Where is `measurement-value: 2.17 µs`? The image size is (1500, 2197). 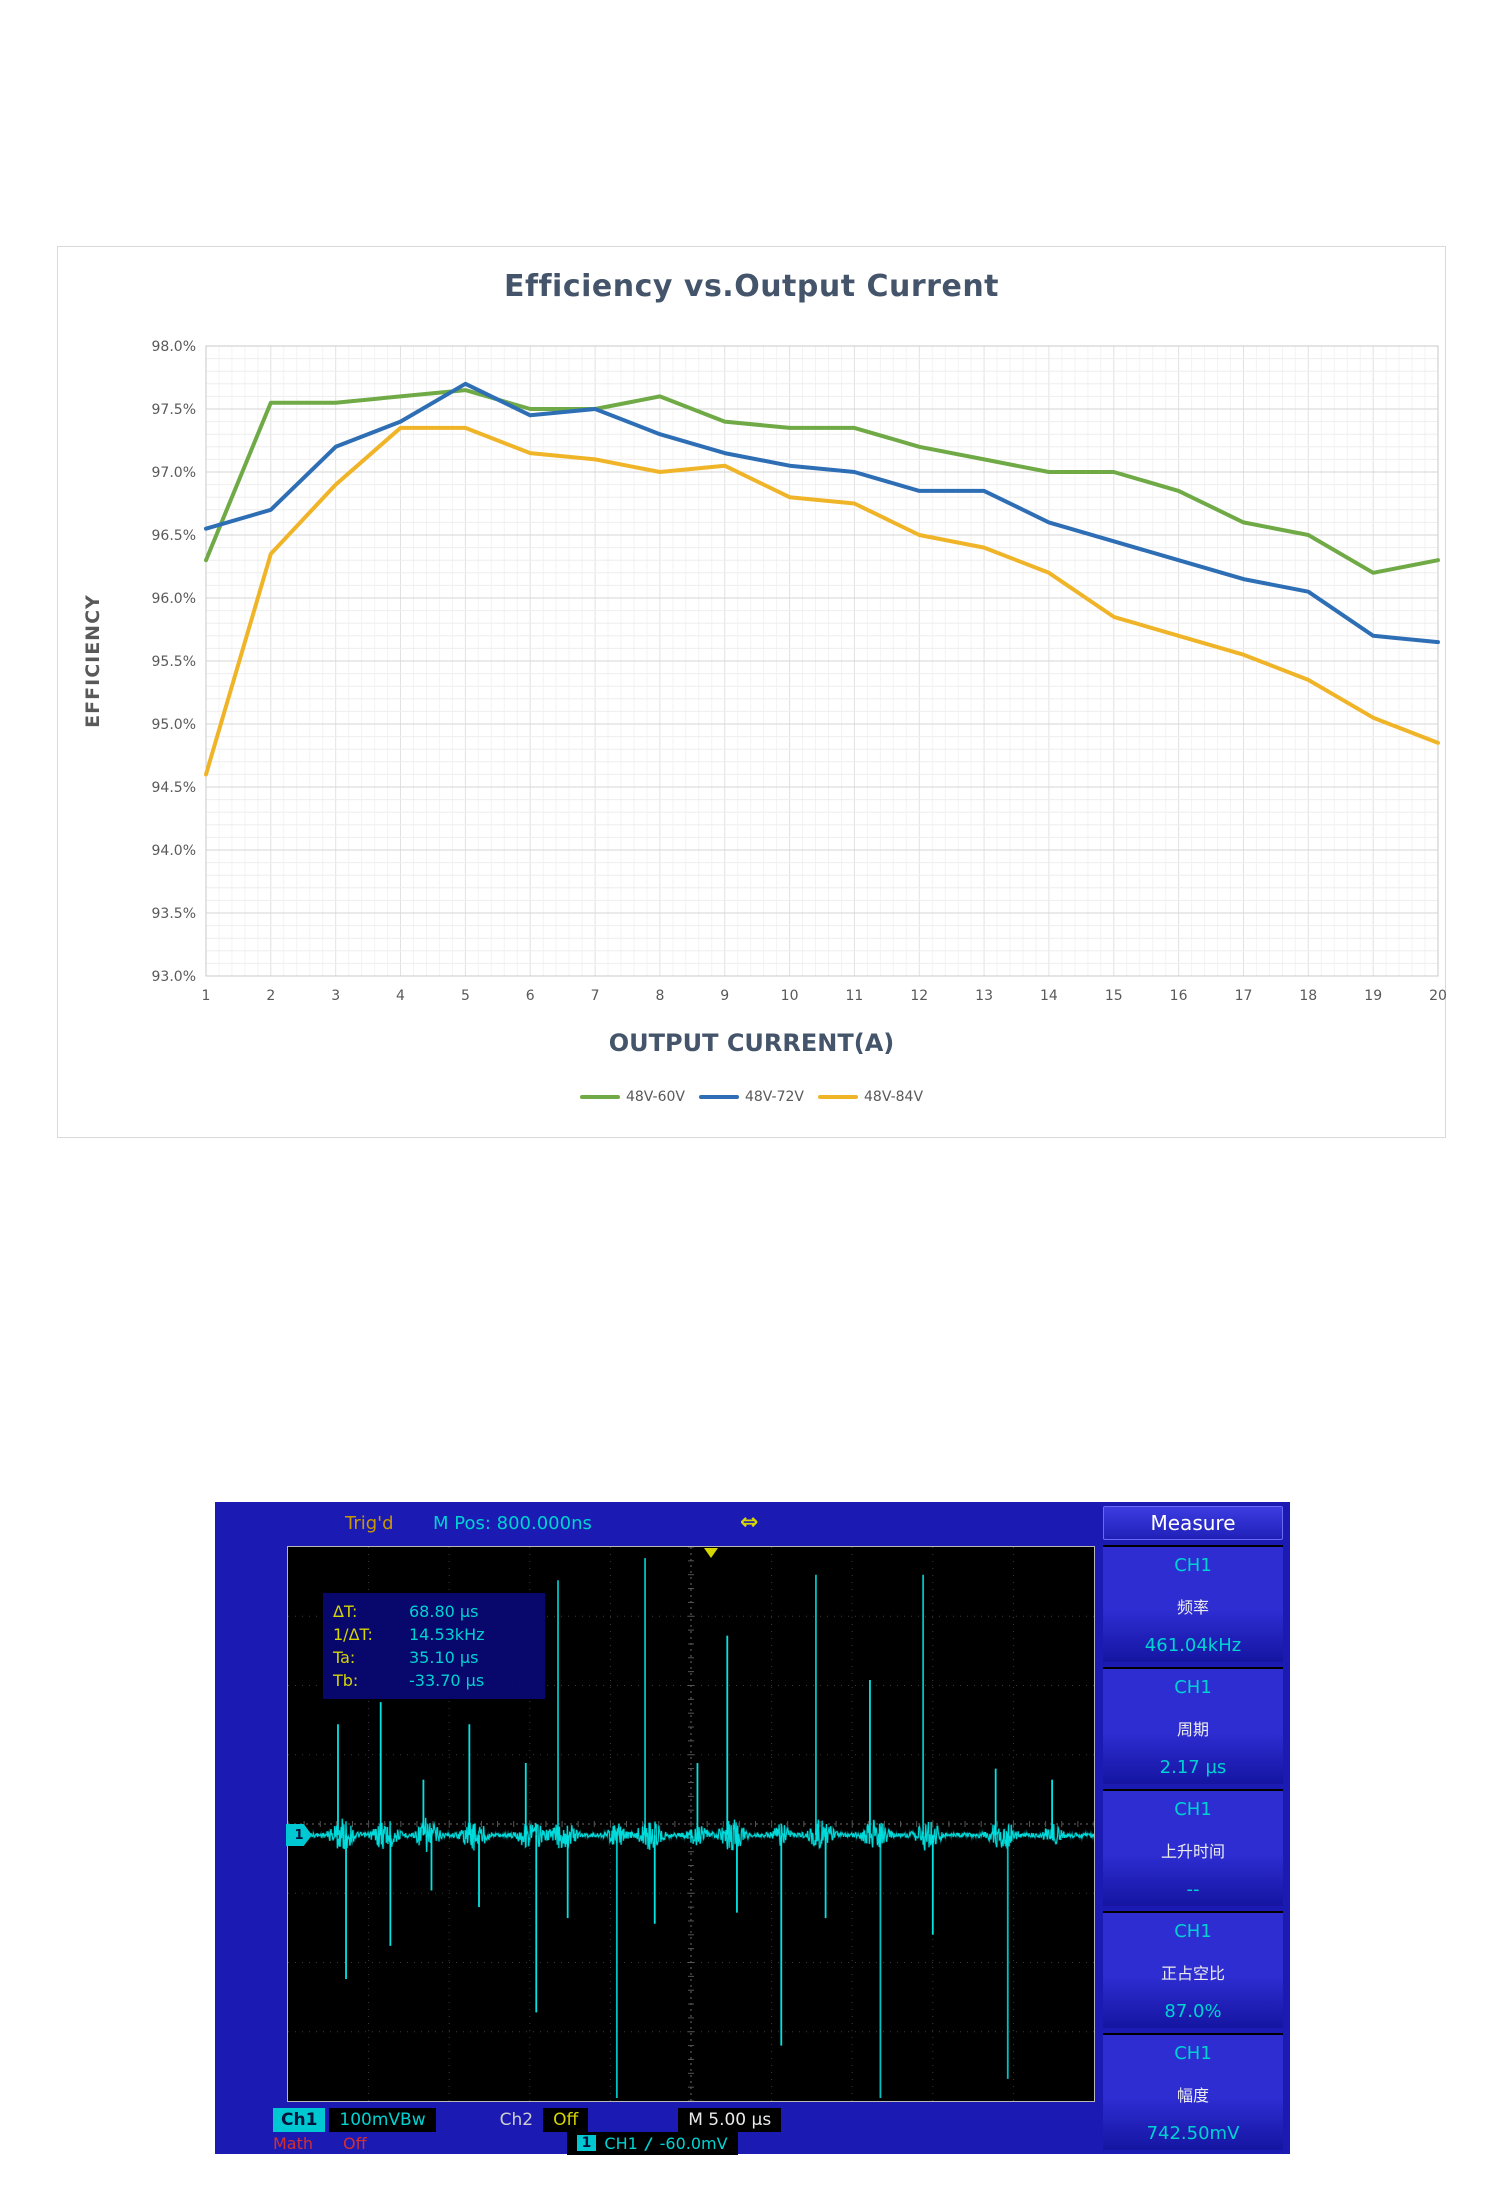
measurement-value: 2.17 µs is located at coordinates (1193, 1767).